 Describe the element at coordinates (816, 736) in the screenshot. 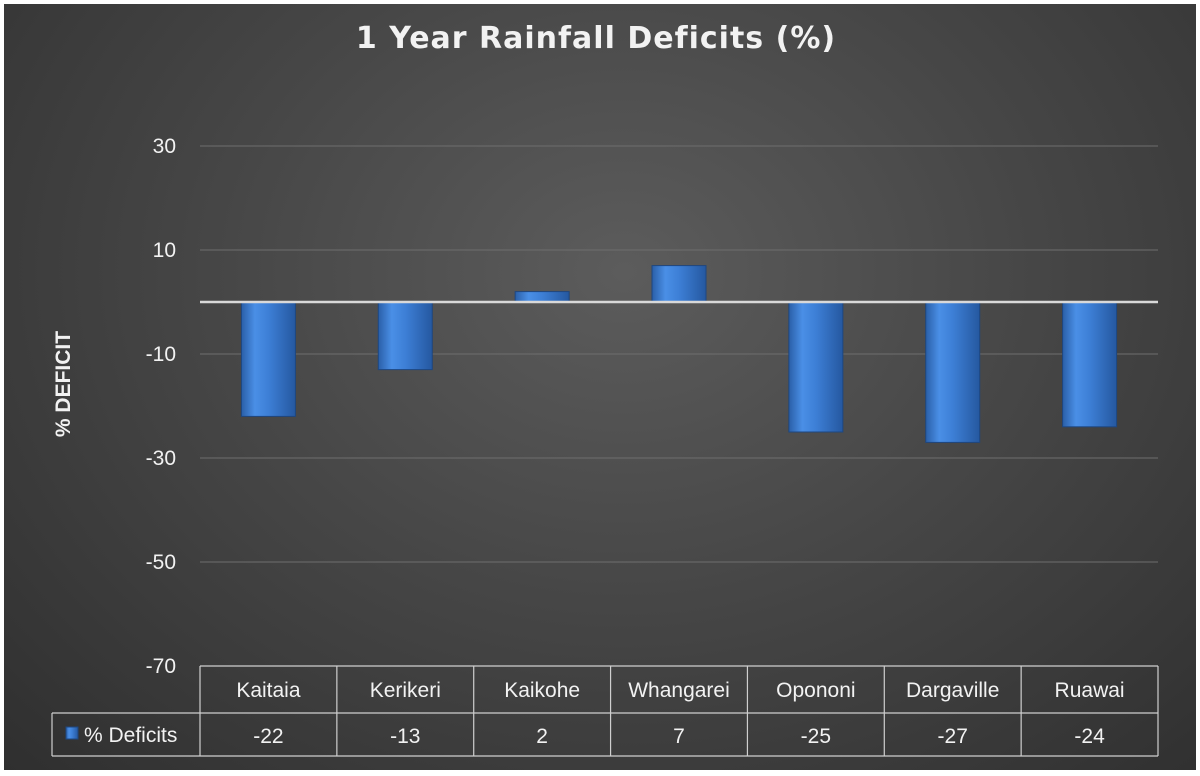

I see `data-value-label: -25` at that location.